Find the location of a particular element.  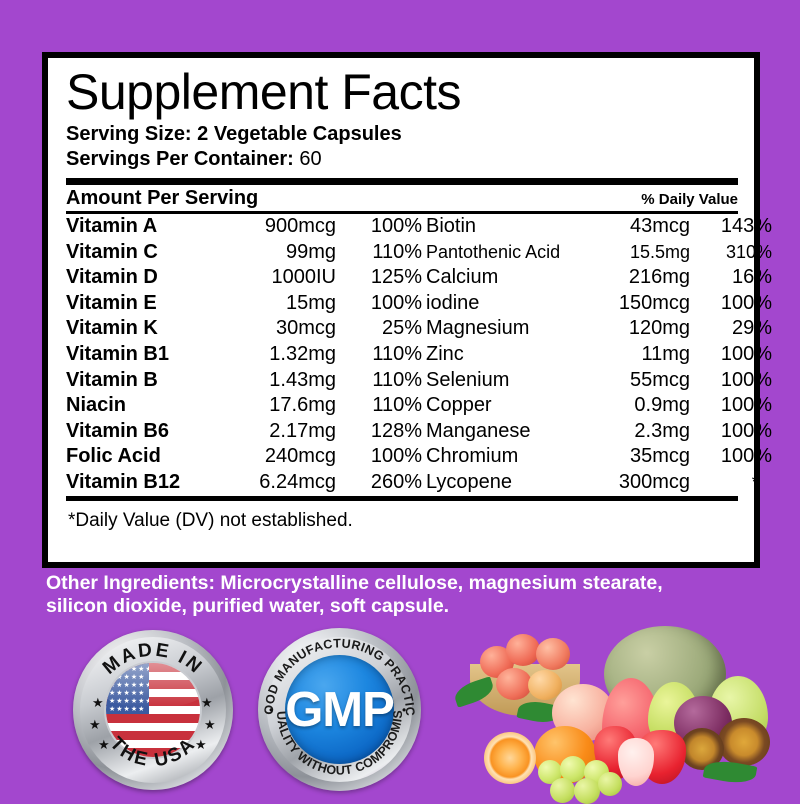

passion-fruit-half is located at coordinates (744, 742).